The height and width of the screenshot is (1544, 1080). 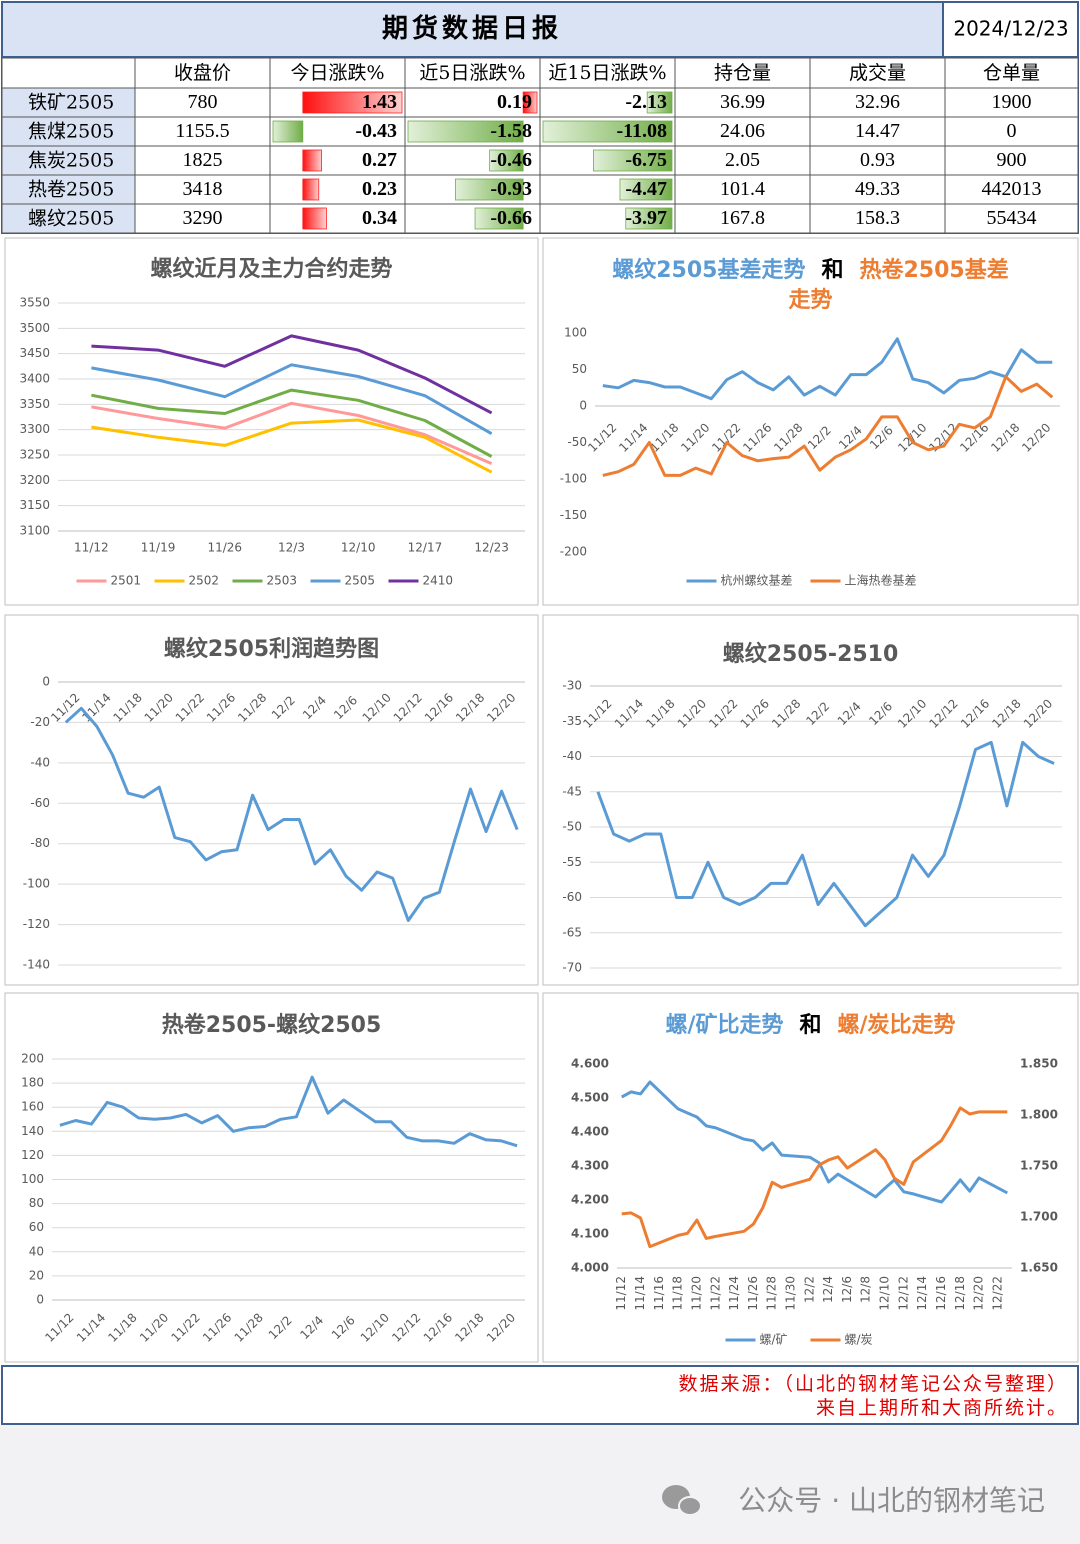 I want to click on x-tick-label: 11/16, so click(x=659, y=1293).